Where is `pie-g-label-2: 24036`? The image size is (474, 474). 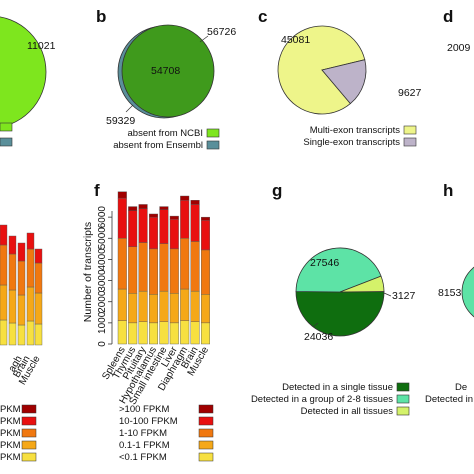
pie-g-label-2: 24036 is located at coordinates (318, 337).